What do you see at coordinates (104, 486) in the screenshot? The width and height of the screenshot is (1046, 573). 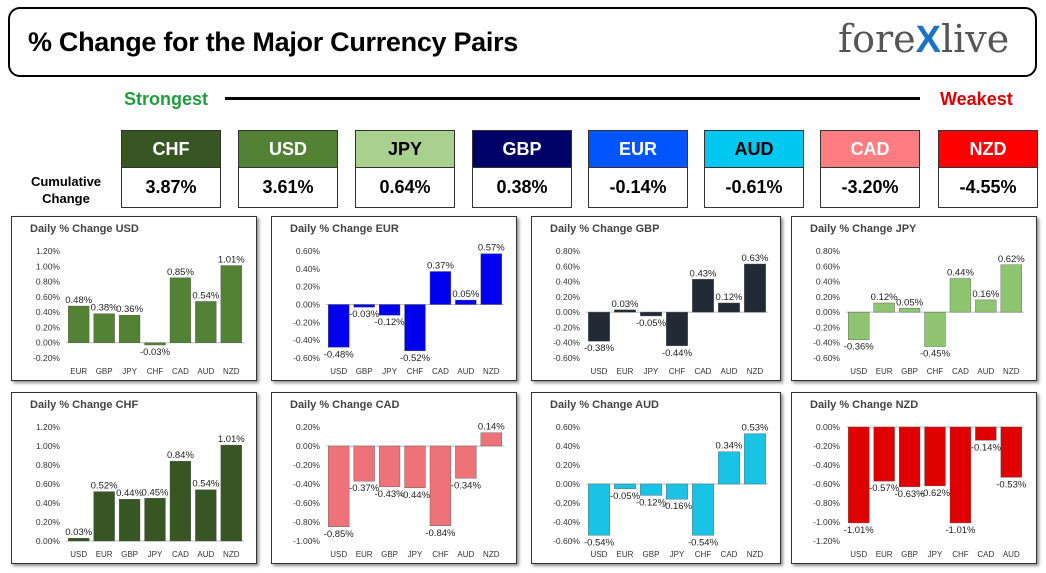 I see `data-label: 0.52%` at bounding box center [104, 486].